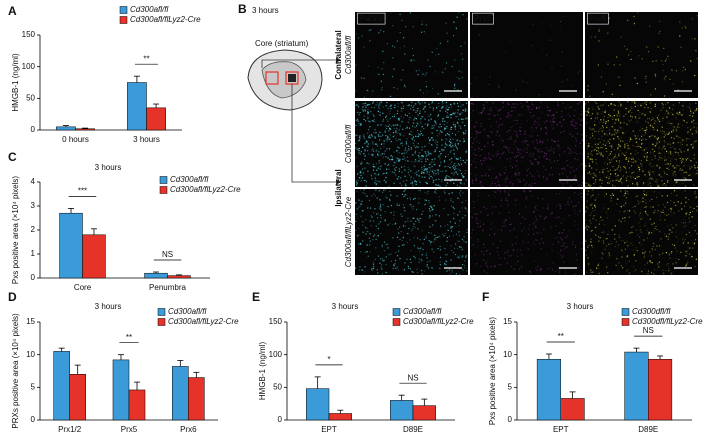 Image resolution: width=710 pixels, height=438 pixels. Describe the element at coordinates (527, 144) in the screenshot. I see `micrograph-signal` at that location.